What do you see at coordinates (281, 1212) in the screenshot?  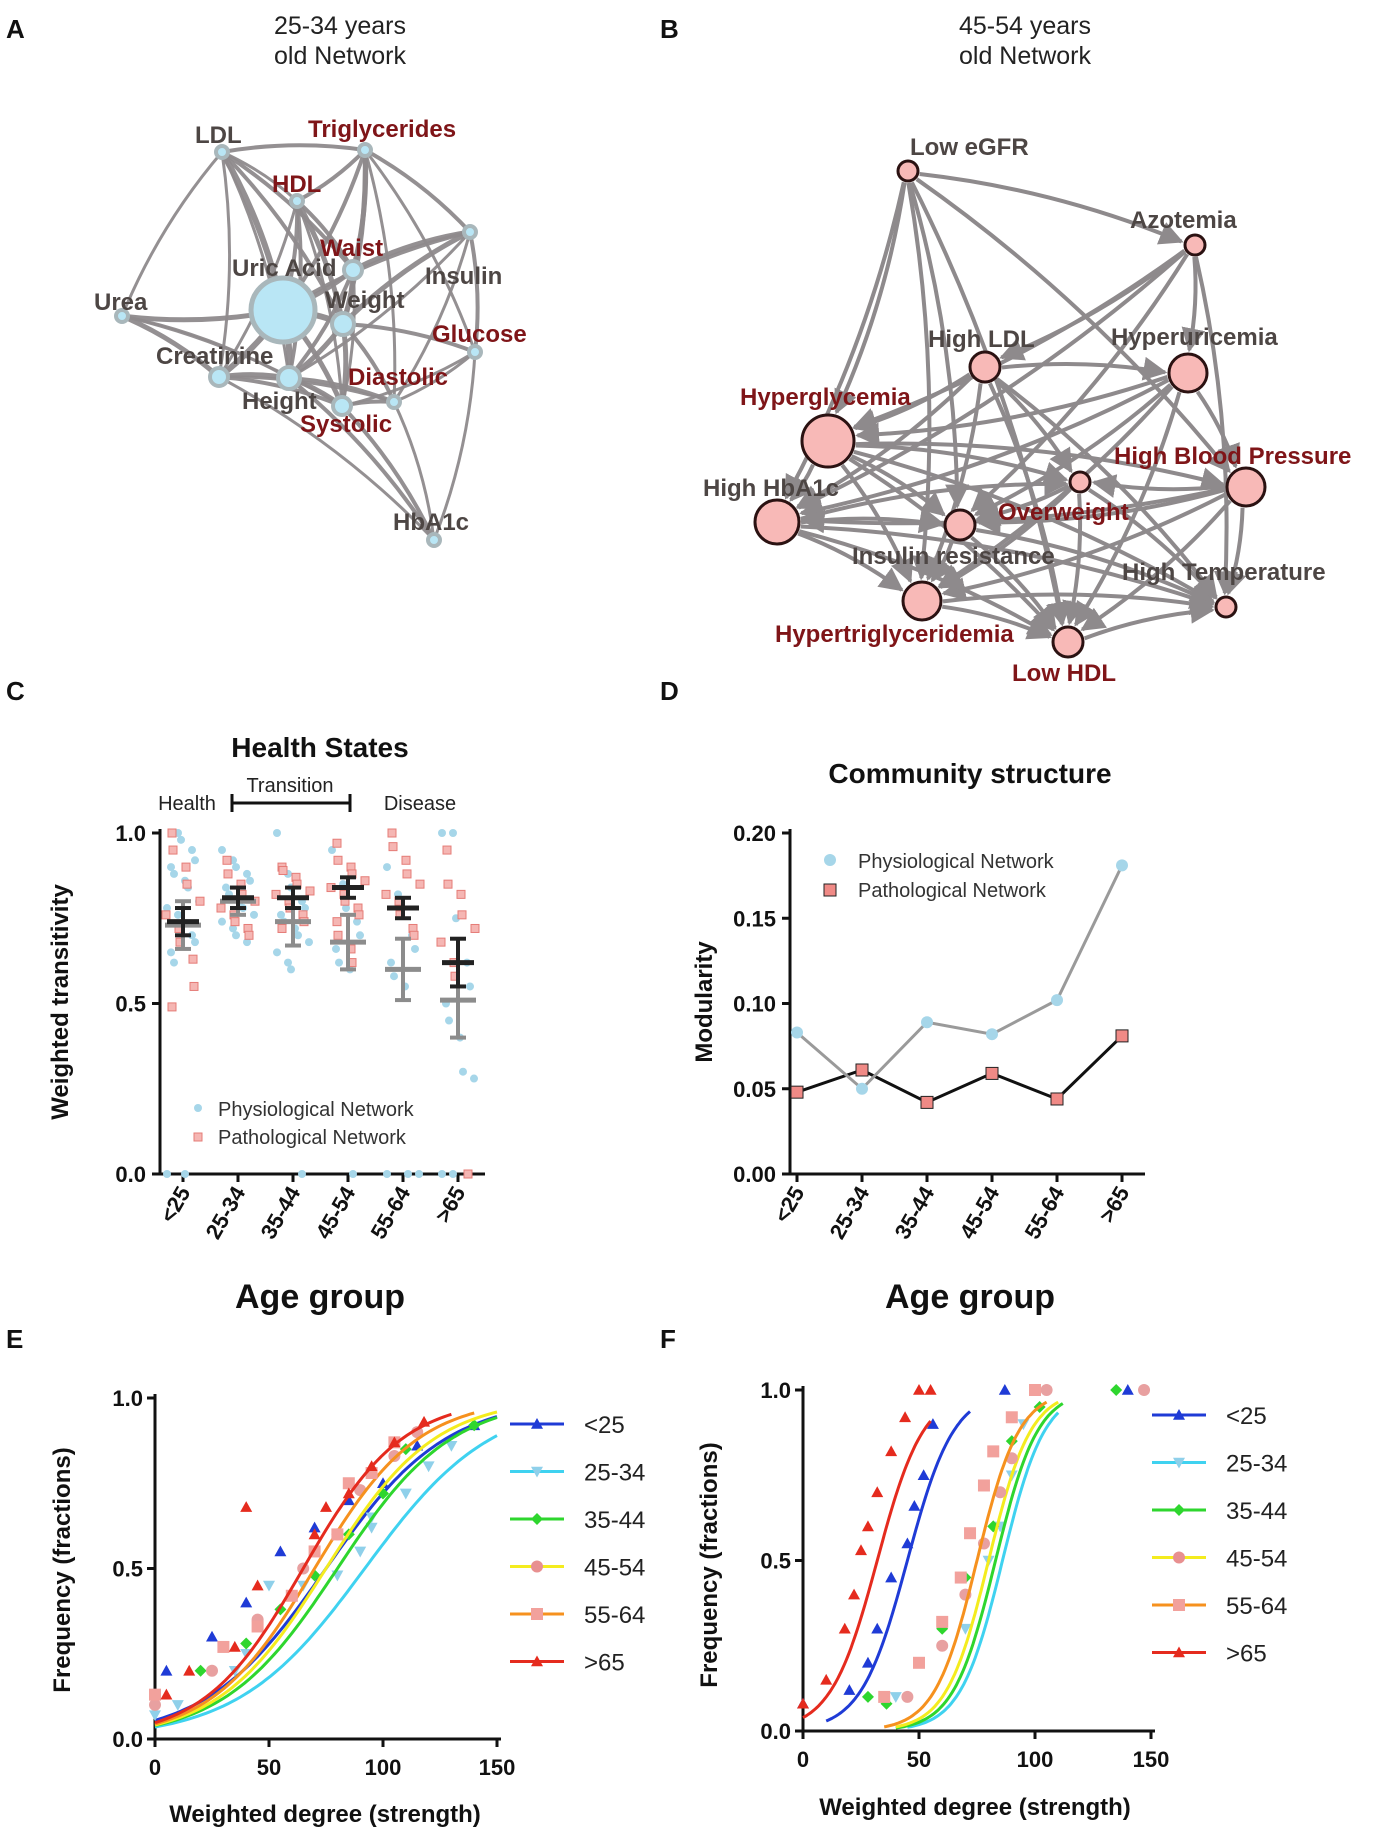 I see `chart-c-x-tick-label: 35-44` at bounding box center [281, 1212].